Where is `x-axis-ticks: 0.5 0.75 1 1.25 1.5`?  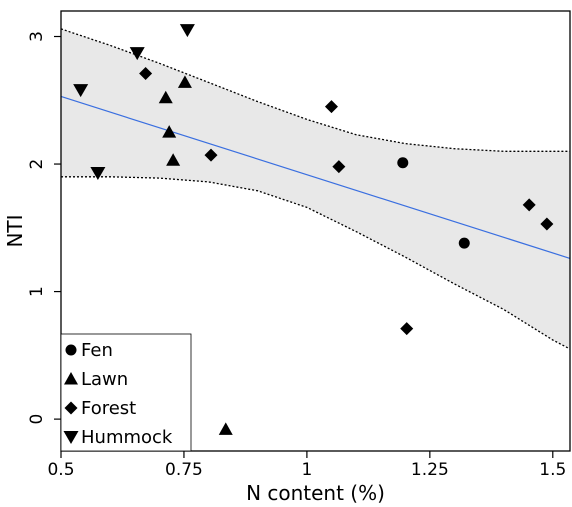
x-axis-ticks: 0.5 0.75 1 1.25 1.5 is located at coordinates (306, 465).